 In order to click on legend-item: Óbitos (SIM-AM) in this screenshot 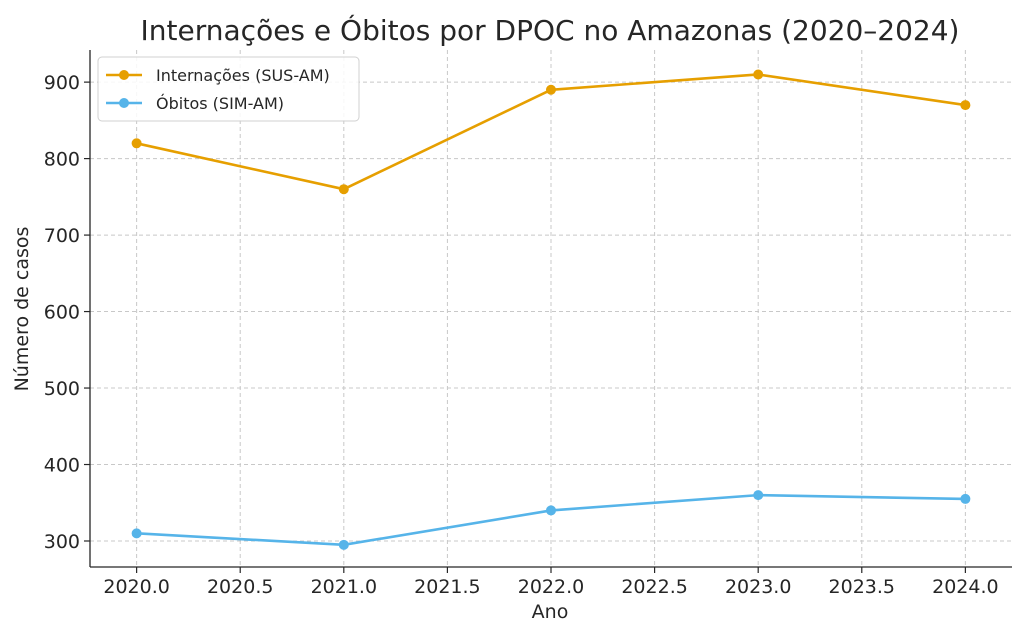, I will do `click(195, 103)`.